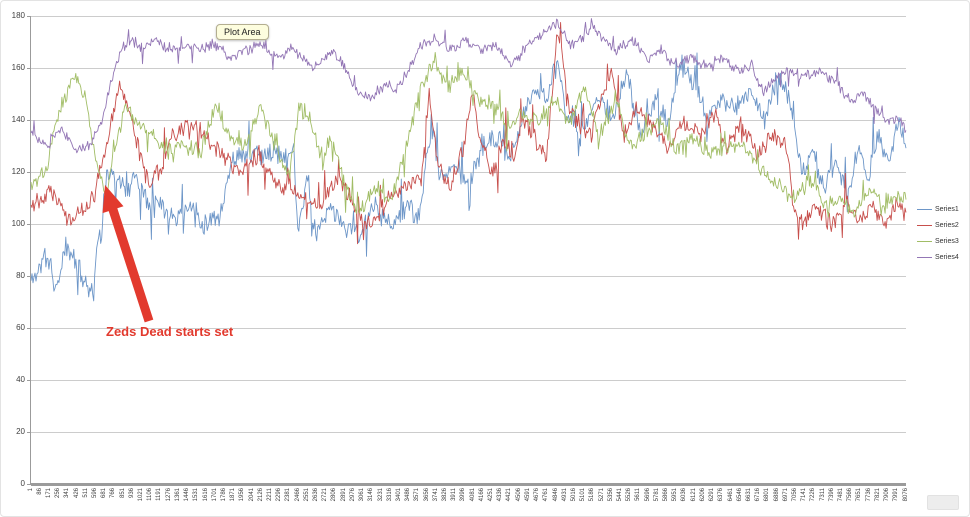  Describe the element at coordinates (785, 495) in the screenshot. I see `x-axis-tick-label: 6971` at that location.